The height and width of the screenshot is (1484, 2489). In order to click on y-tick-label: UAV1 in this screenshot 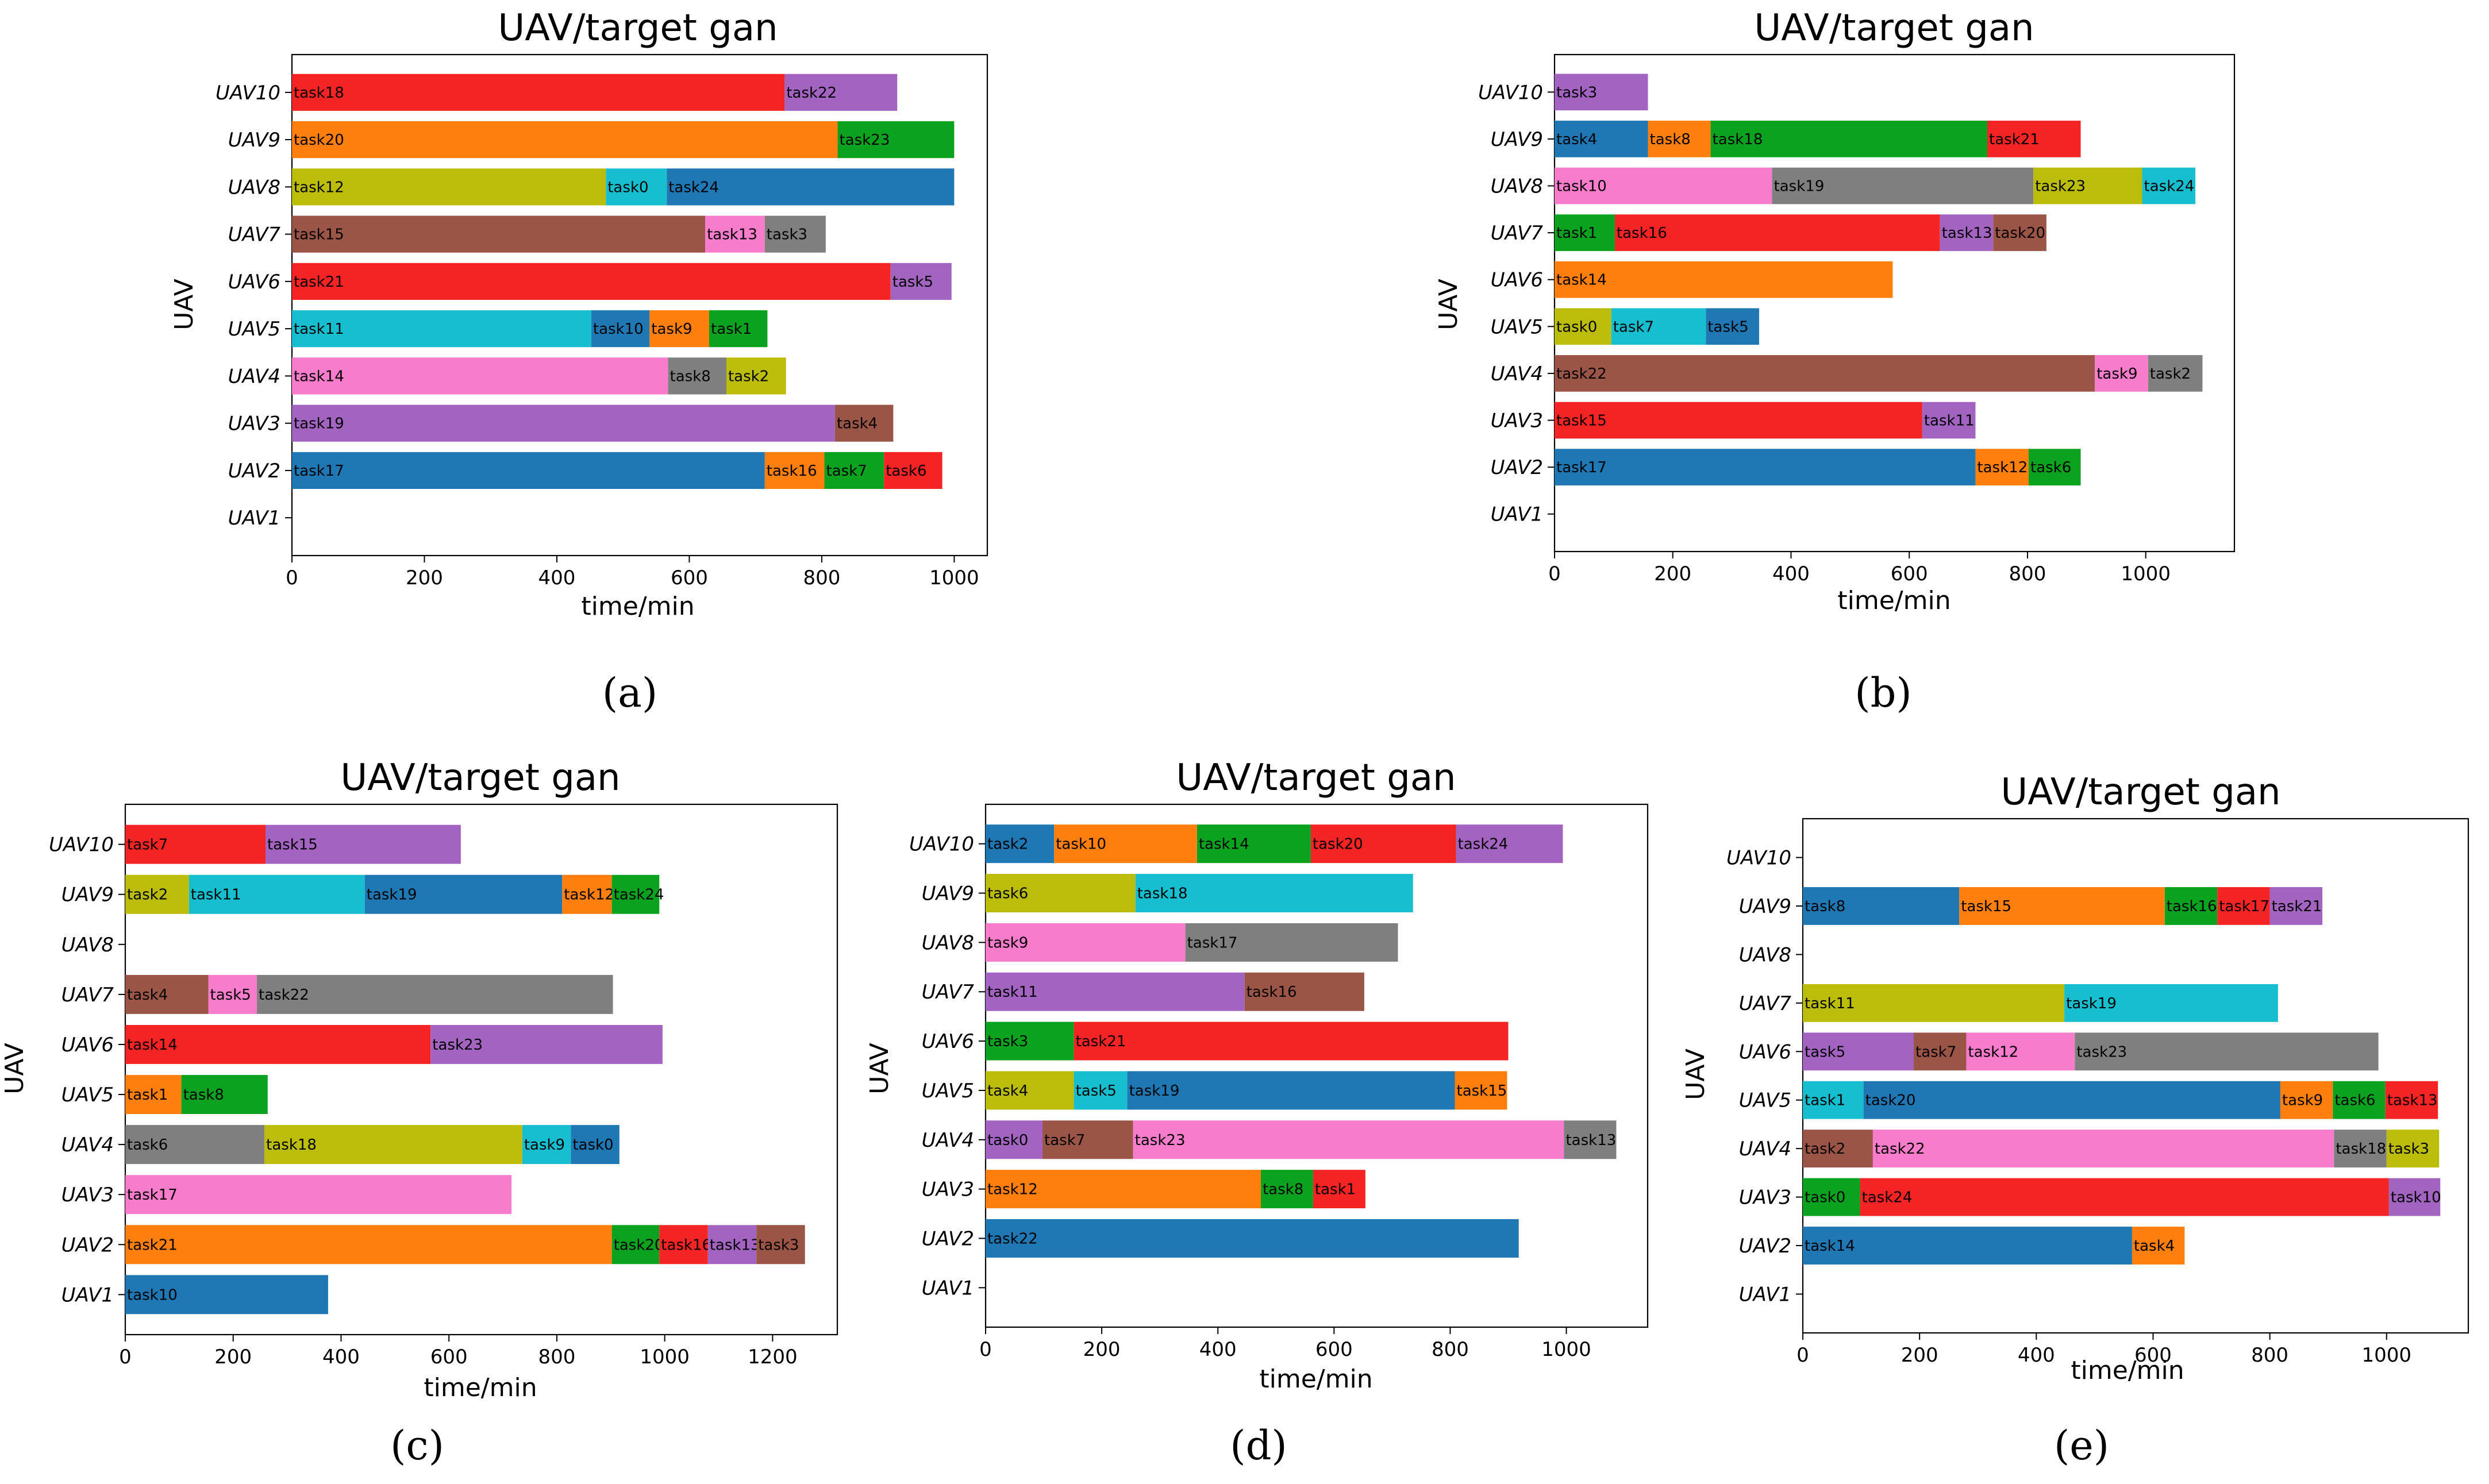, I will do `click(87, 1294)`.